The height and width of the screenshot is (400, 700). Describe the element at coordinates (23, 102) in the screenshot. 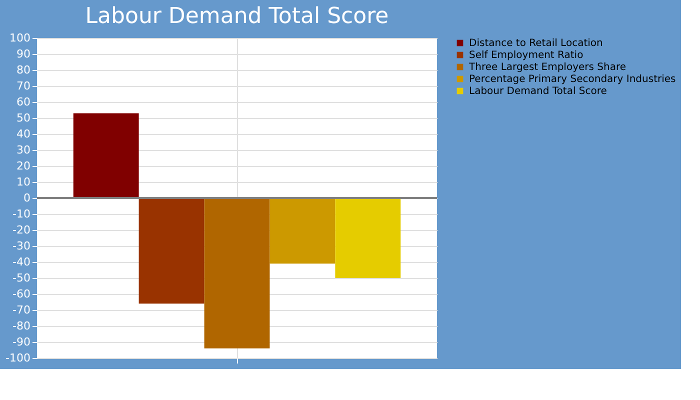

I see `y-tick-label: 60` at that location.